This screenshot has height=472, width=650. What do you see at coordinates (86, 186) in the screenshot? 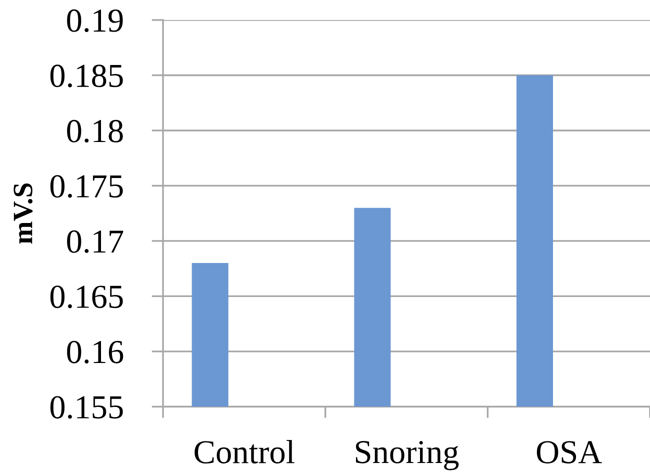
I see `y-tick-label: 0.175` at bounding box center [86, 186].